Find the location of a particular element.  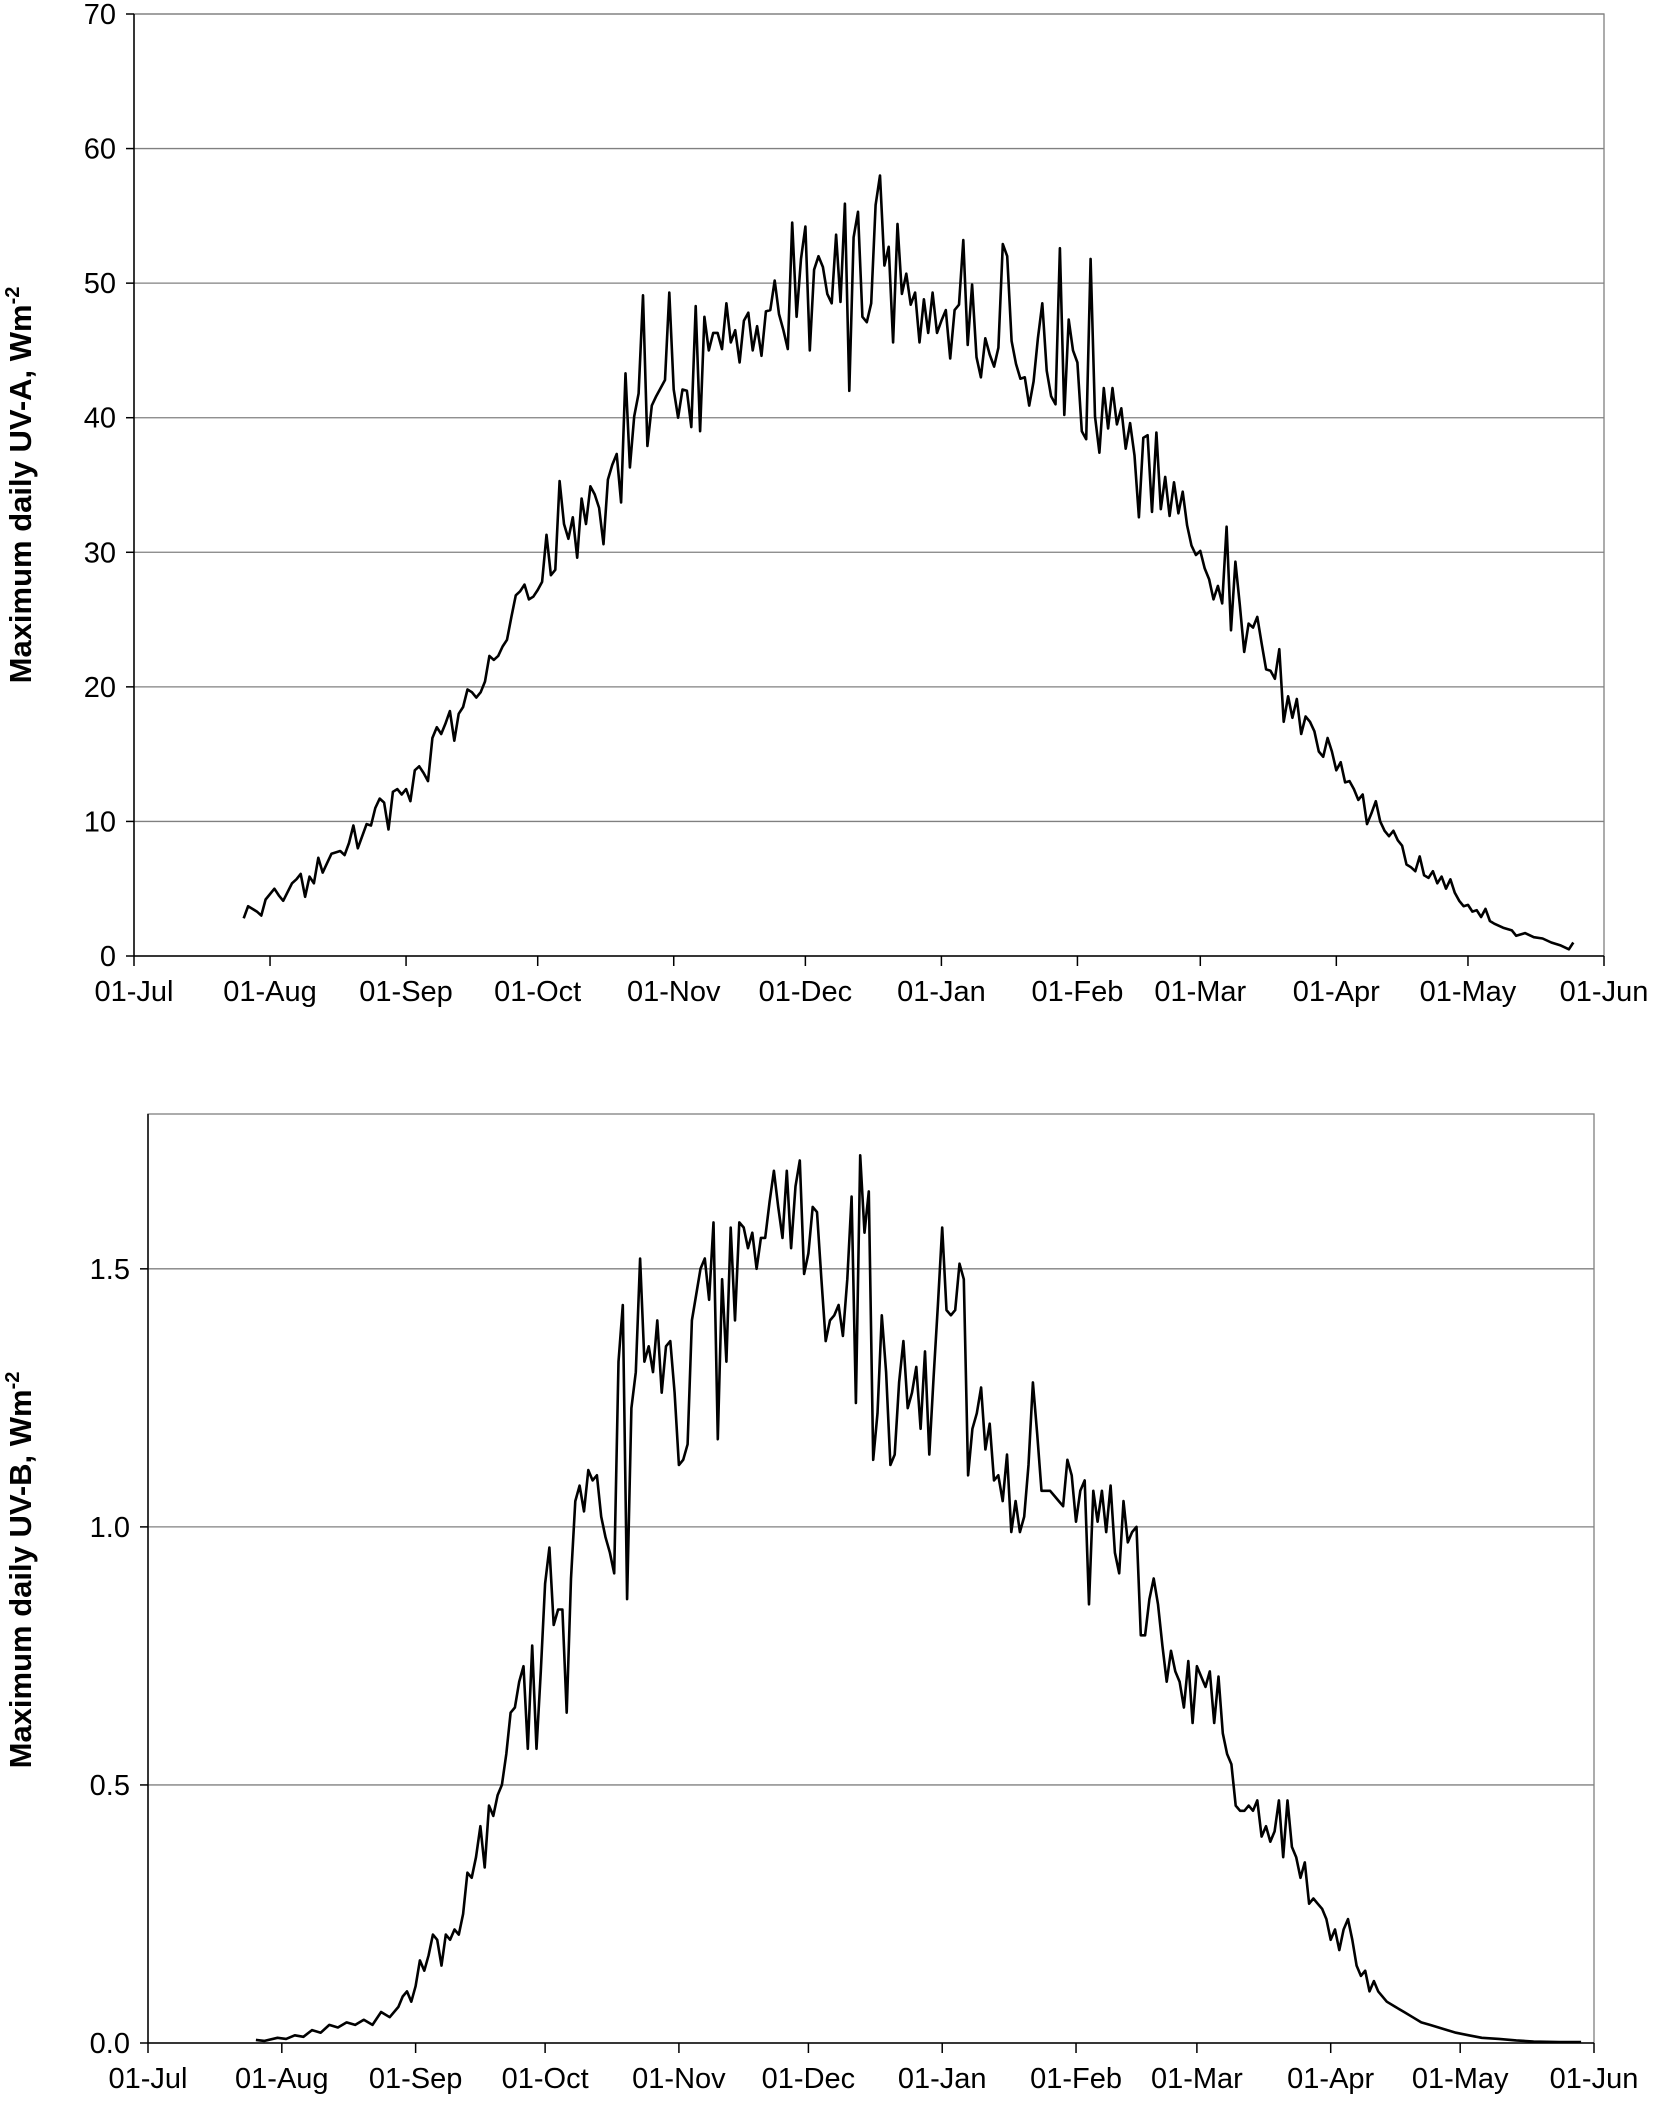

uva-y-tick-label: 70 is located at coordinates (100, 15).